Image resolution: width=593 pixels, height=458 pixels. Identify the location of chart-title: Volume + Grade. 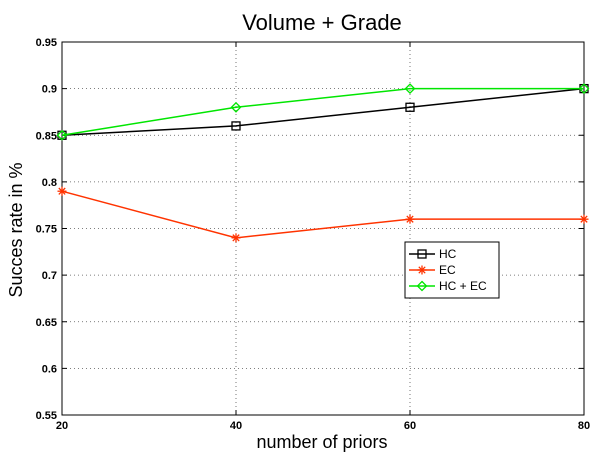
(322, 22).